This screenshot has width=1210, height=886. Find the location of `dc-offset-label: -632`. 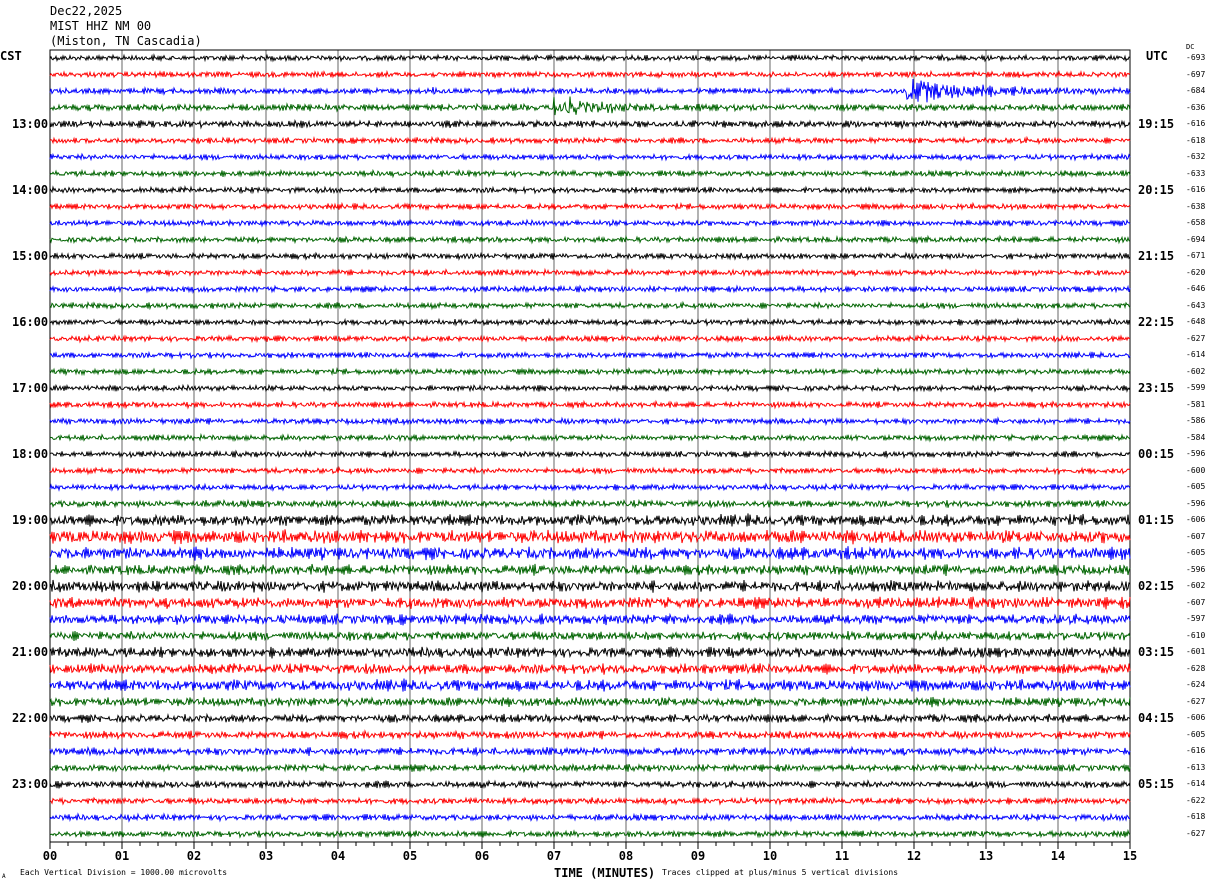

dc-offset-label: -632 is located at coordinates (1196, 157).